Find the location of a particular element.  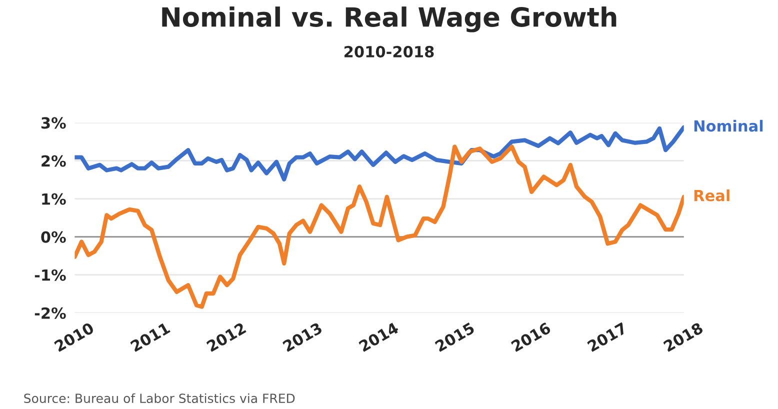

series-label: Nominal is located at coordinates (728, 126).